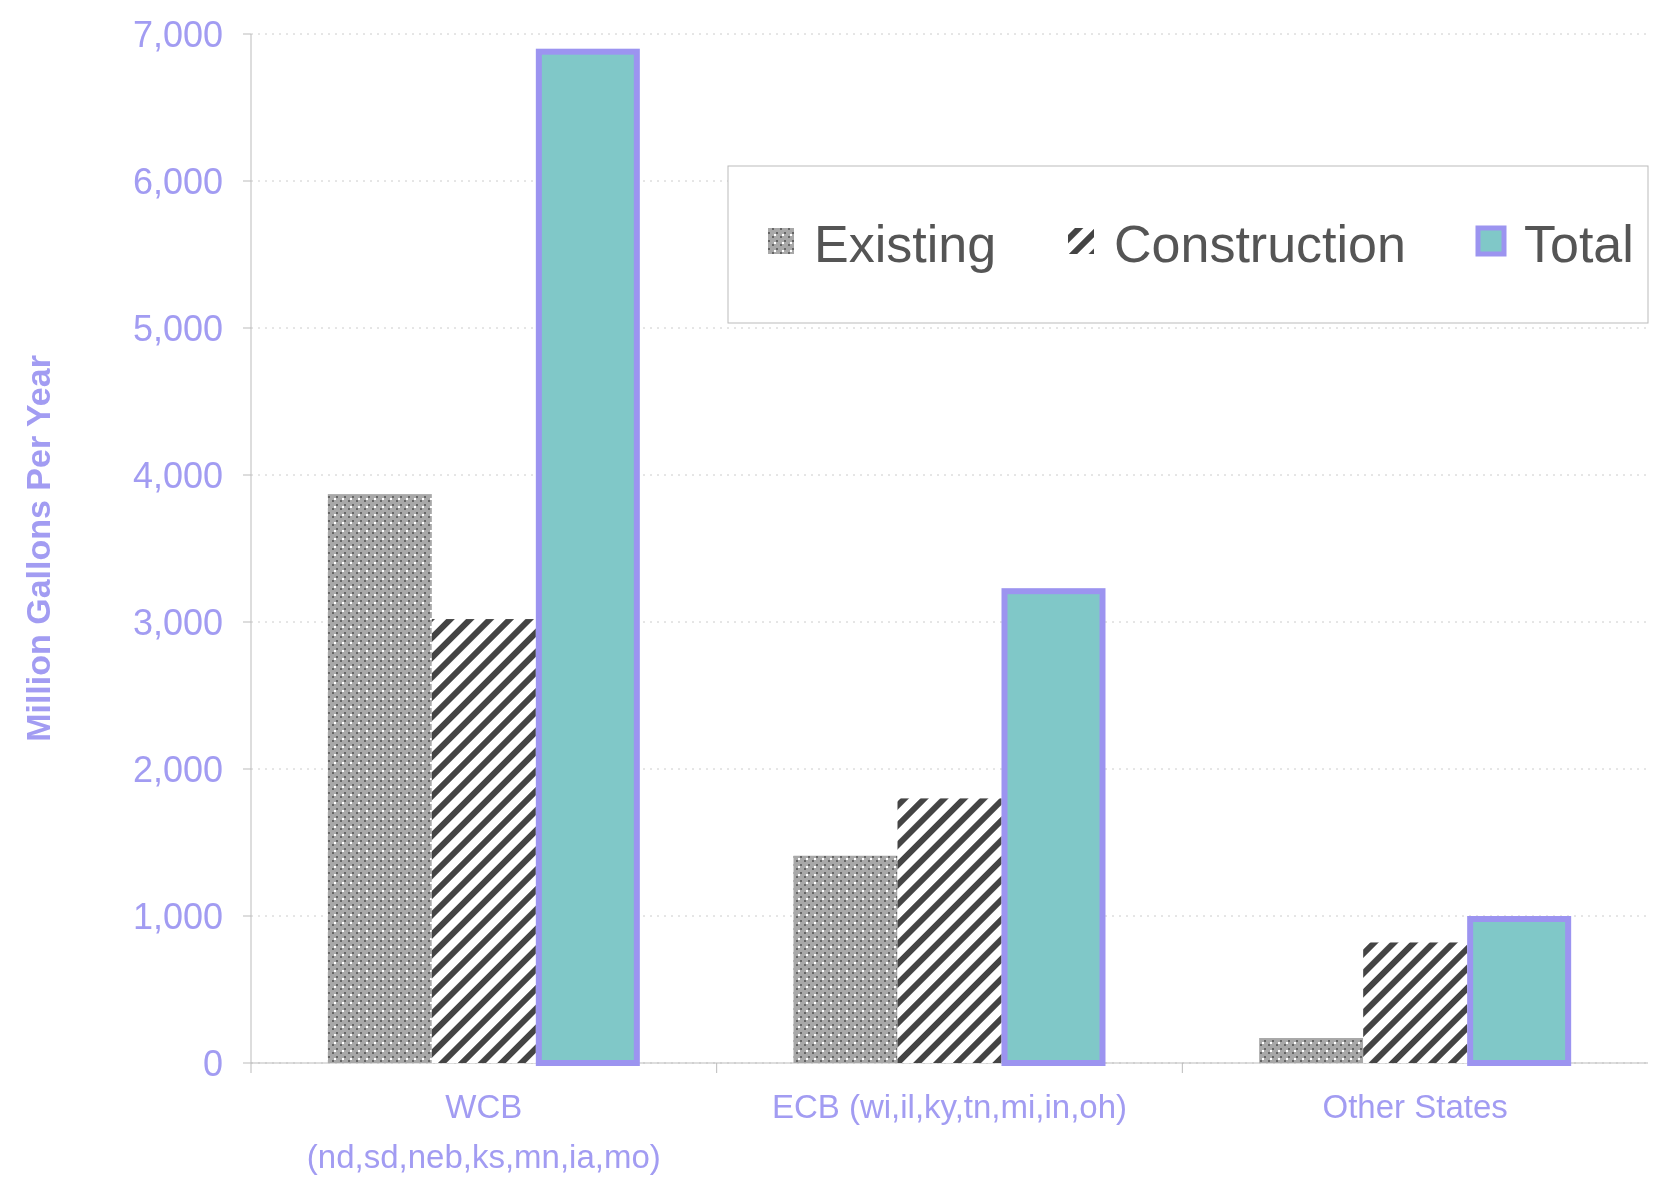 This screenshot has height=1181, width=1654. Describe the element at coordinates (177, 328) in the screenshot. I see `y-tick-label: 5,000` at that location.